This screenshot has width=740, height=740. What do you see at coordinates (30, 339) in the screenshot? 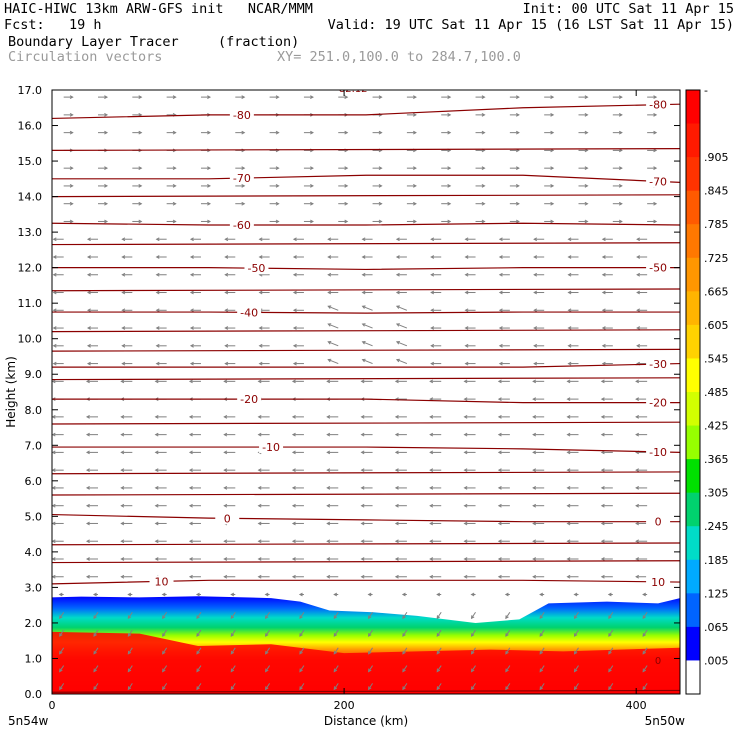
I see `y-tick-label: 10.0` at bounding box center [30, 339].